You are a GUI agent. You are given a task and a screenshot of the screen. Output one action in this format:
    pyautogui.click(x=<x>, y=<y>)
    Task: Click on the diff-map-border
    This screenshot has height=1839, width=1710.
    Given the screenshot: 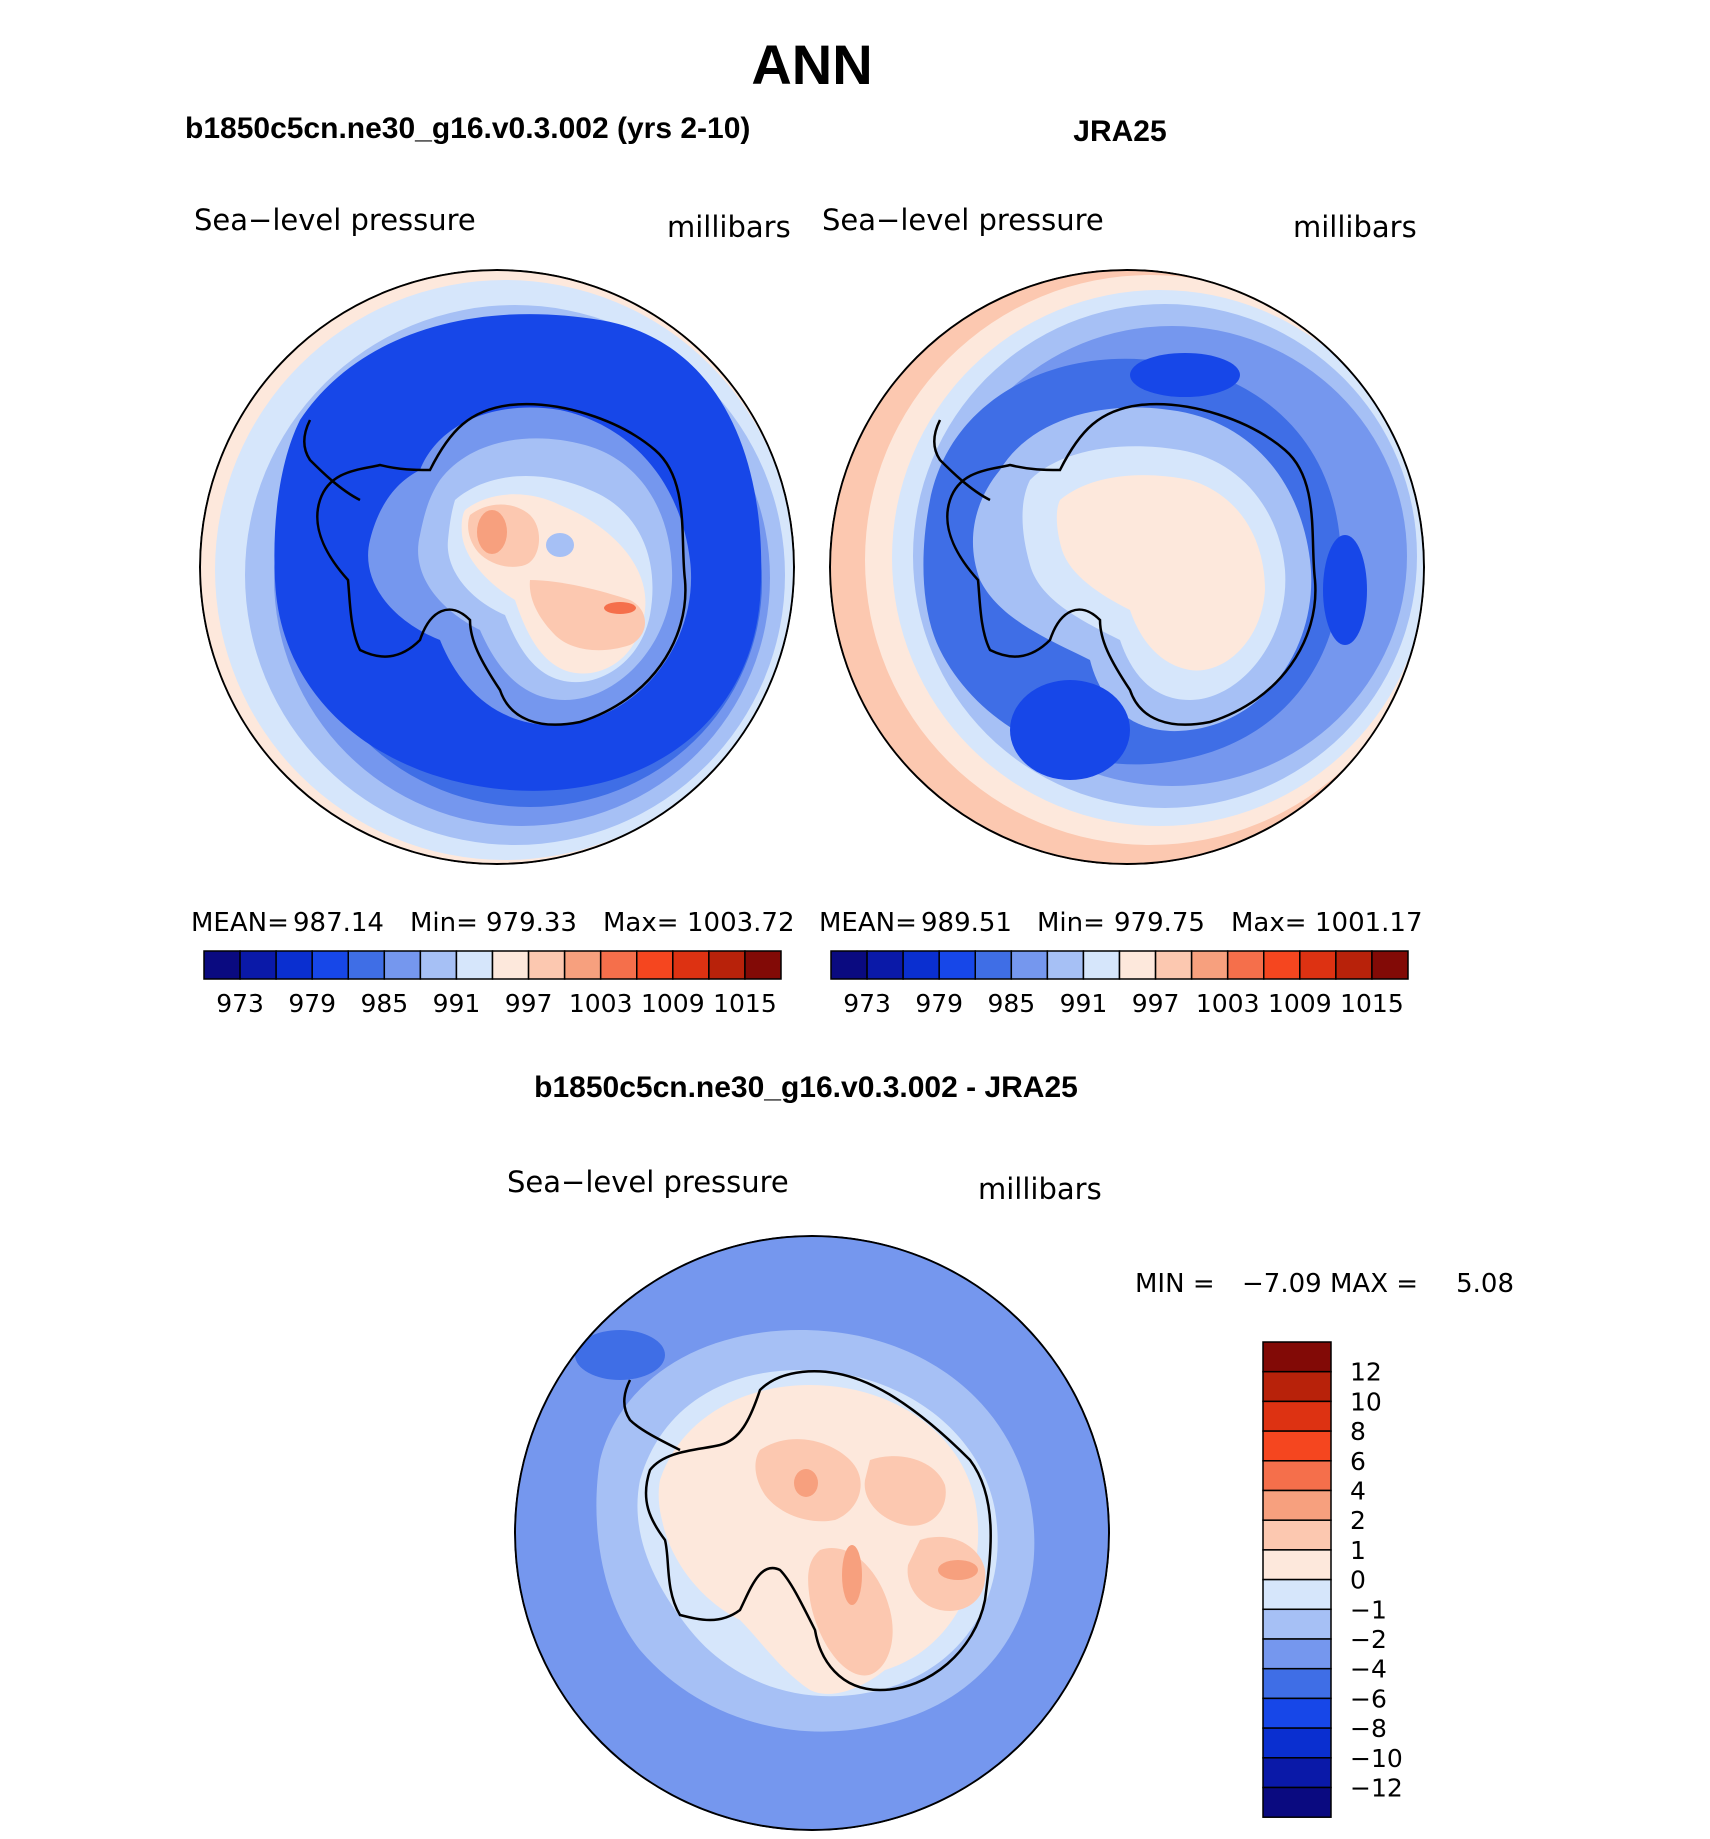 What is the action you would take?
    pyautogui.click(x=812, y=1533)
    